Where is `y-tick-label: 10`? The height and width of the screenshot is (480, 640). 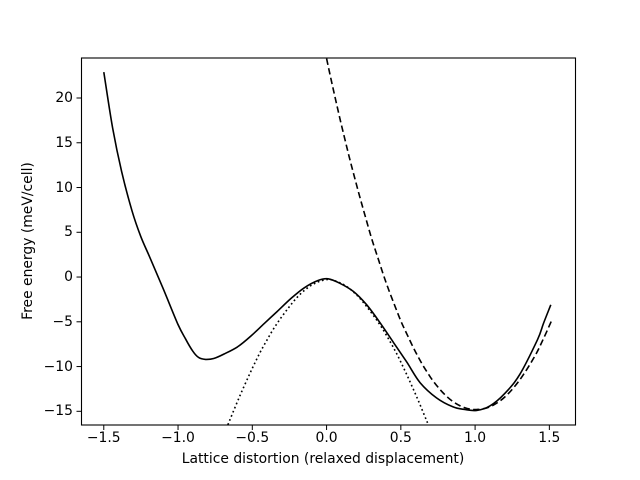
y-tick-label: 10 is located at coordinates (64, 187).